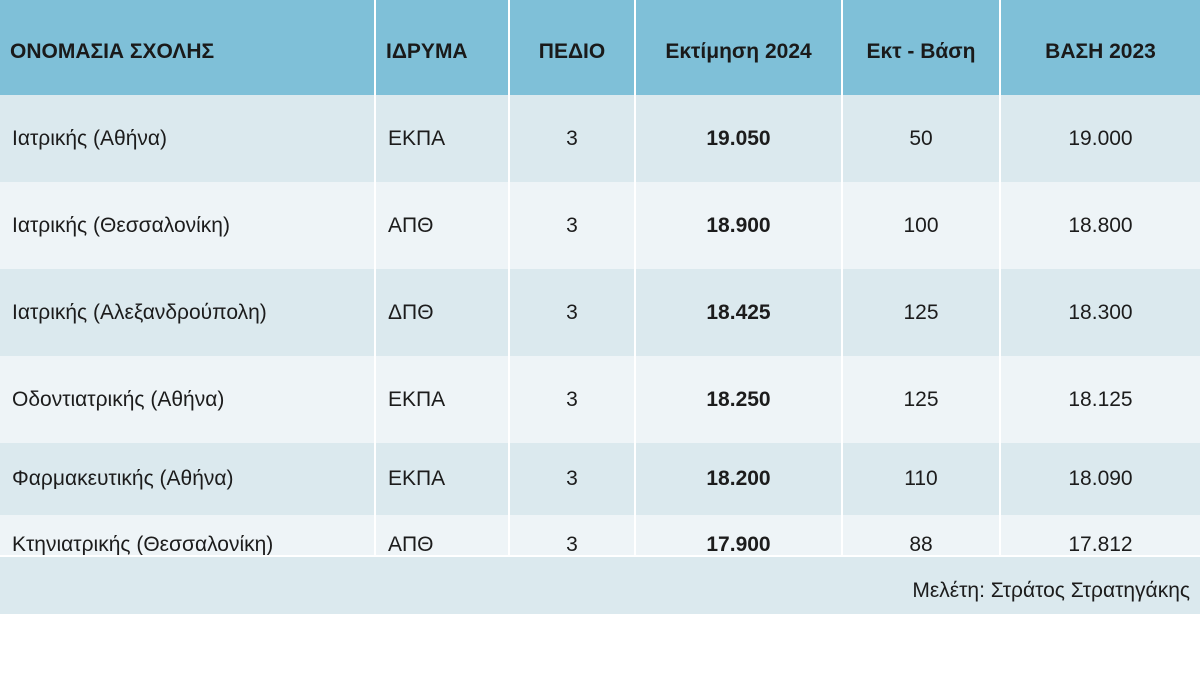 The width and height of the screenshot is (1200, 675). Describe the element at coordinates (1051, 590) in the screenshot. I see `study-credit: Μελέτη: Στράτος Στρατηγάκης` at that location.